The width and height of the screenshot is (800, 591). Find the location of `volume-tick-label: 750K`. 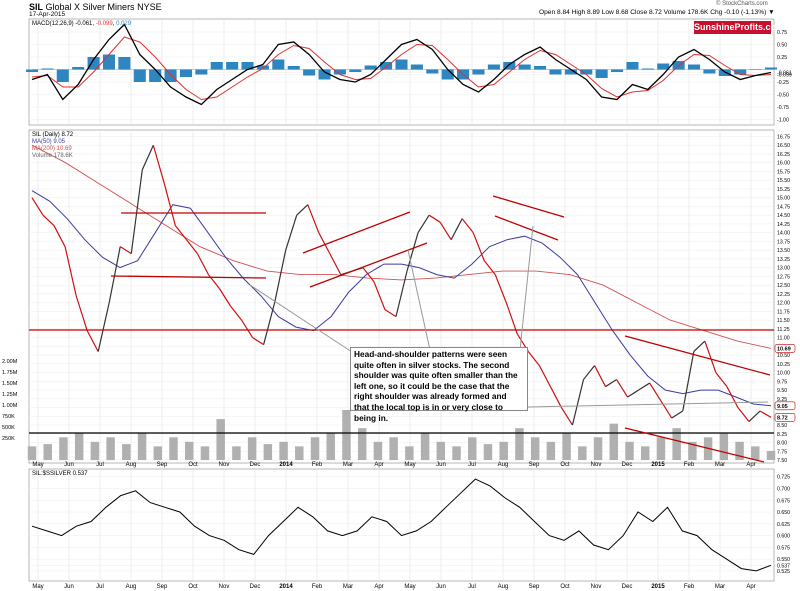

volume-tick-label: 750K is located at coordinates (8, 417).